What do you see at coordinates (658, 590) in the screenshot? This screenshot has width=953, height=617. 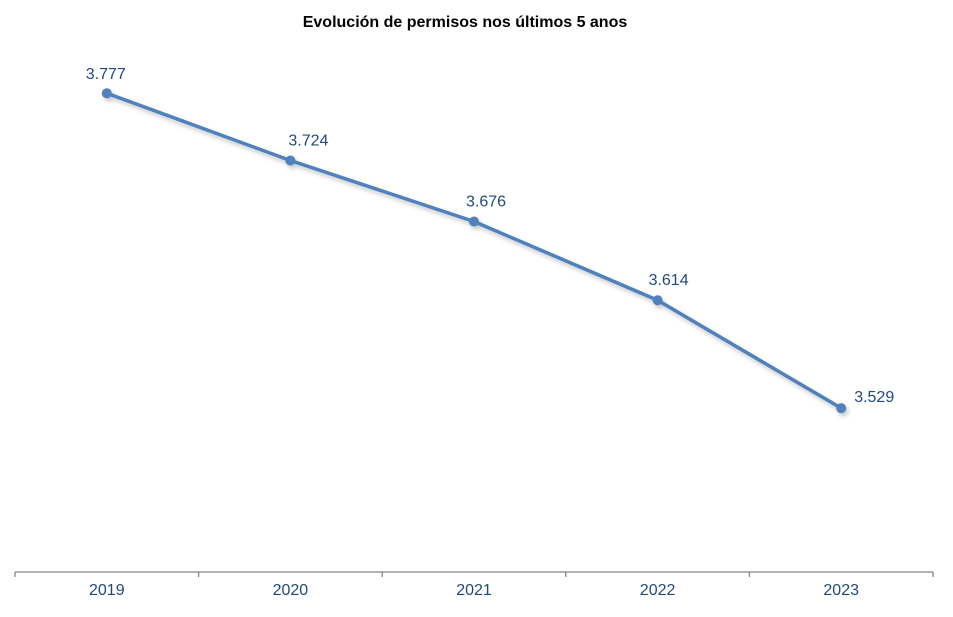 I see `x-axis-label: 2022` at bounding box center [658, 590].